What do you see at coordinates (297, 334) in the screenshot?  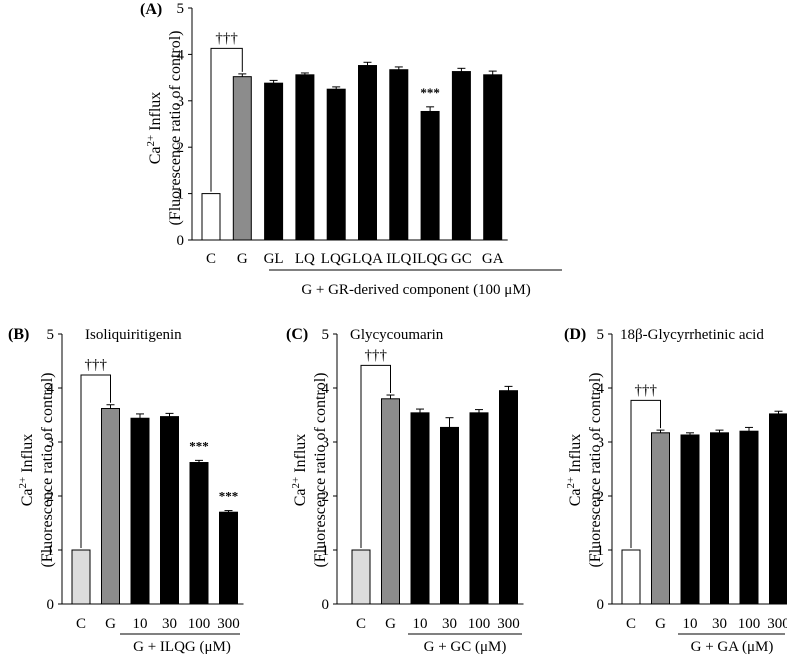 I see `panel-label: (C)` at bounding box center [297, 334].